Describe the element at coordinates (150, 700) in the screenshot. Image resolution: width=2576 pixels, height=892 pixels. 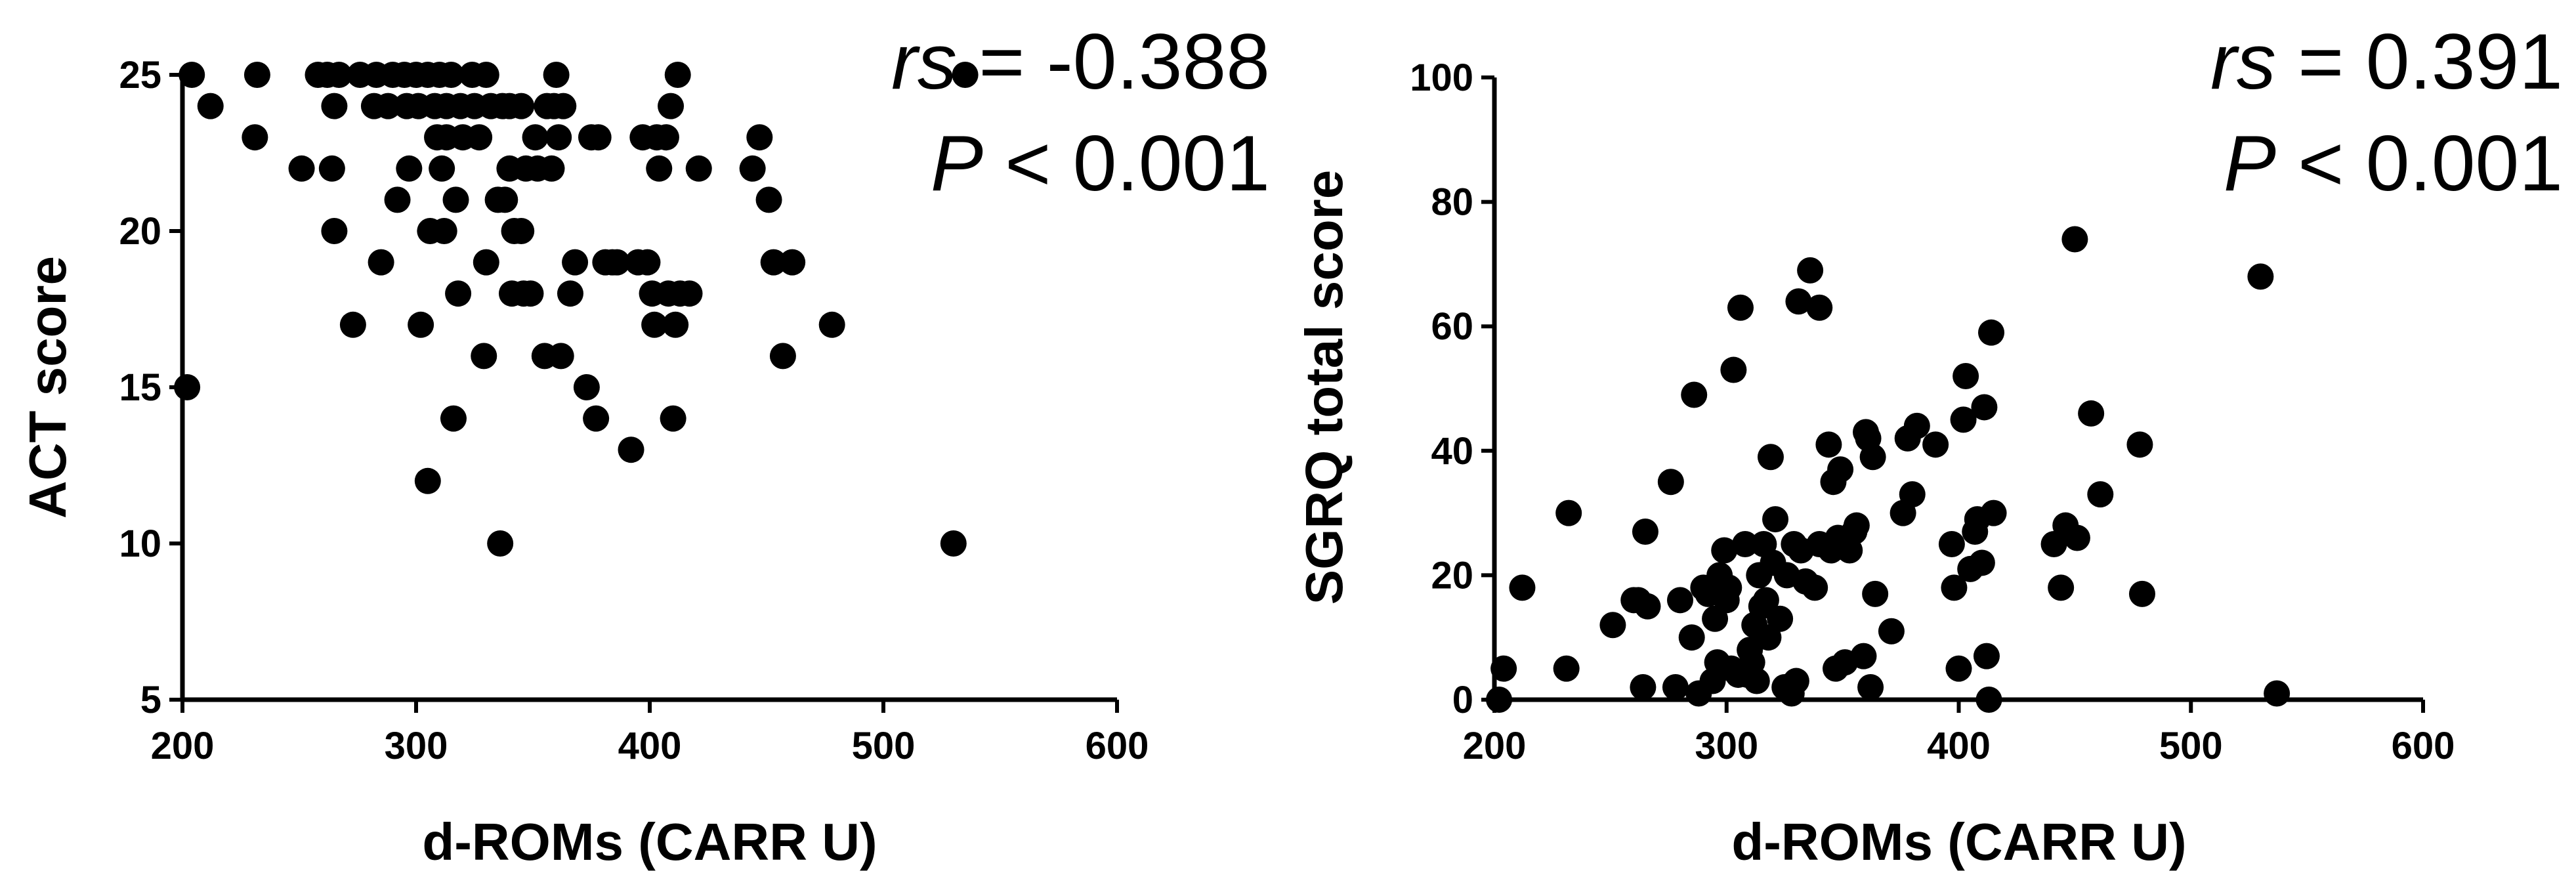
I see `act-y-tick-label: 5` at that location.